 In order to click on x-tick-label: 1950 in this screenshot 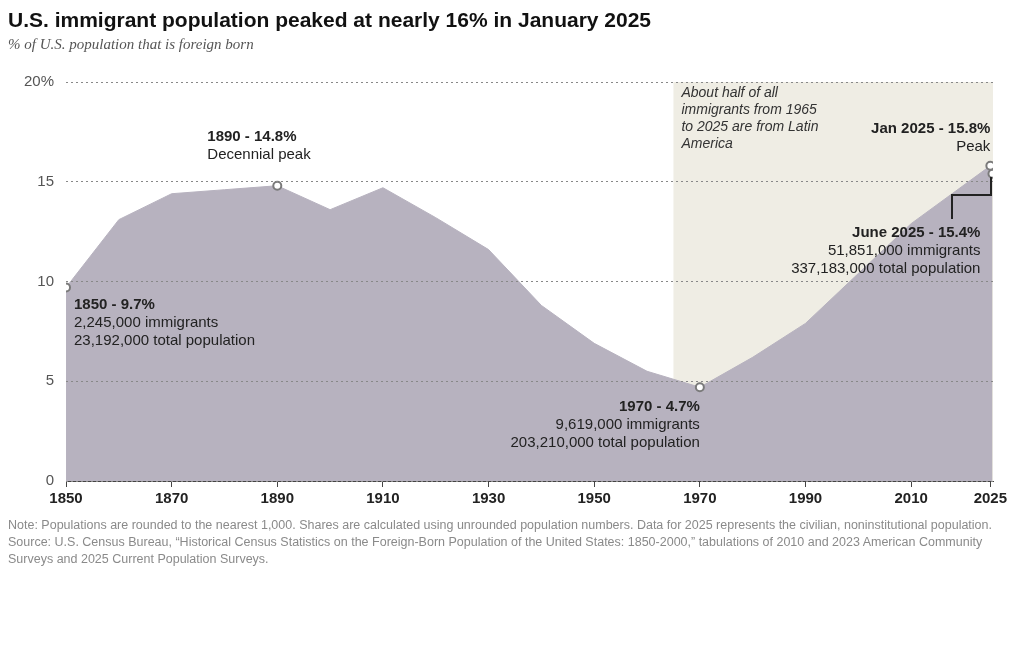, I will do `click(594, 498)`.